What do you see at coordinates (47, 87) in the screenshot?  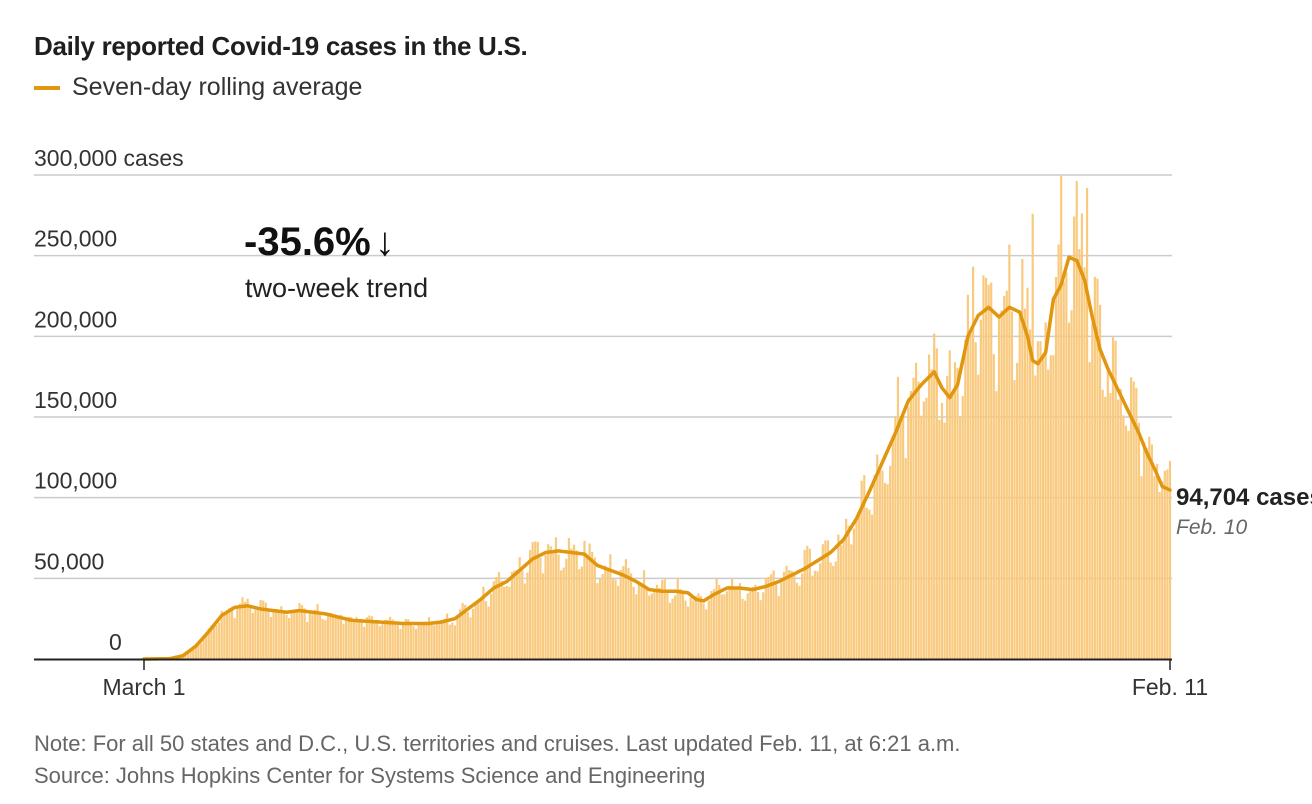 I see `legend-line-swatch` at bounding box center [47, 87].